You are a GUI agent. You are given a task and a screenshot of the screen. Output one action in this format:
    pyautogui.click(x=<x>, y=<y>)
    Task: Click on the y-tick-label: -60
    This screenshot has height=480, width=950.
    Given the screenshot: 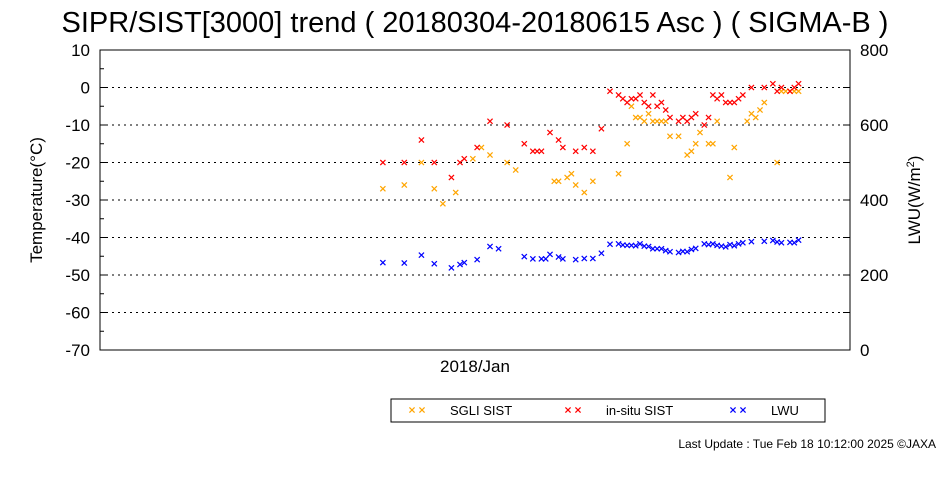 What is the action you would take?
    pyautogui.click(x=77, y=313)
    